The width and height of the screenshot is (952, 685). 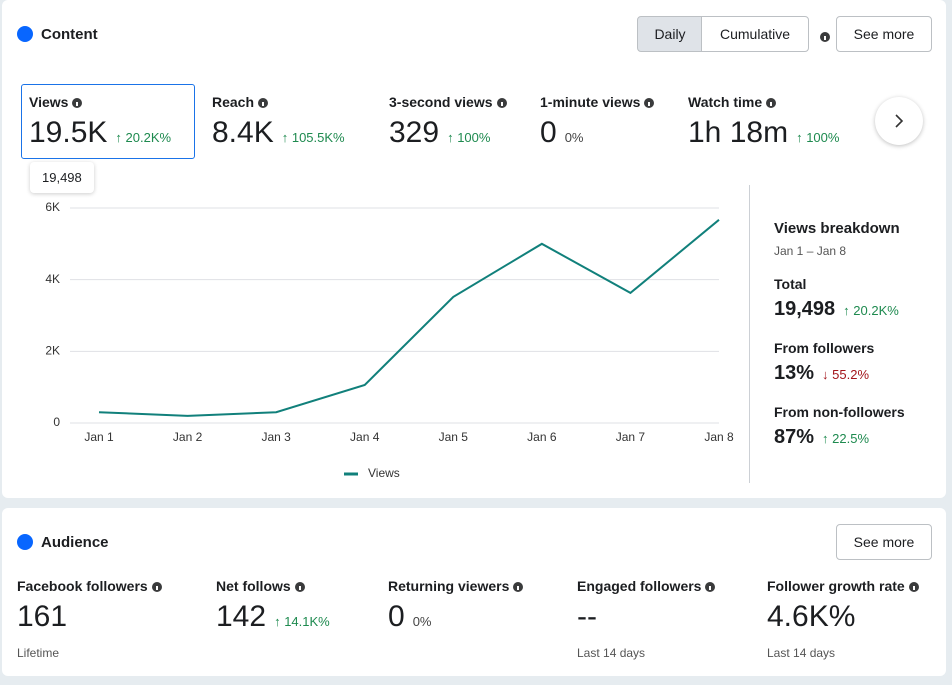 I want to click on breakdown-change: ↑ 22.5%, so click(x=846, y=438).